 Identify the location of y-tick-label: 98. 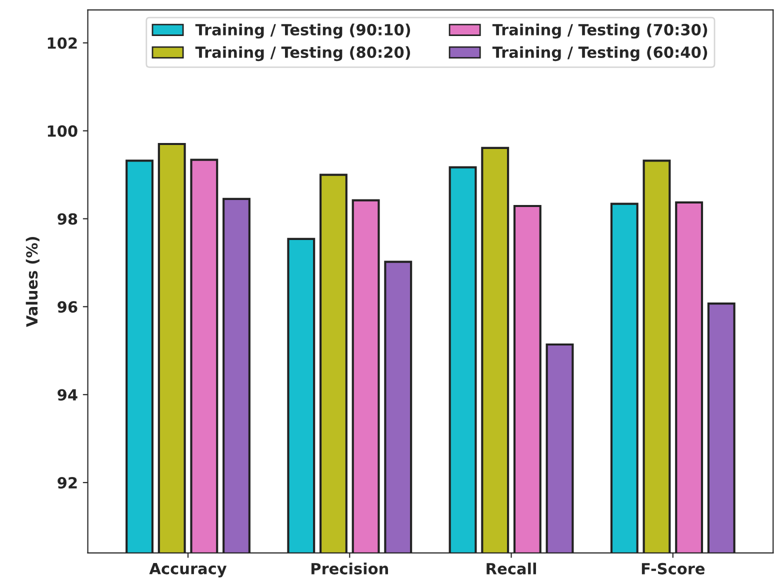
(68, 219).